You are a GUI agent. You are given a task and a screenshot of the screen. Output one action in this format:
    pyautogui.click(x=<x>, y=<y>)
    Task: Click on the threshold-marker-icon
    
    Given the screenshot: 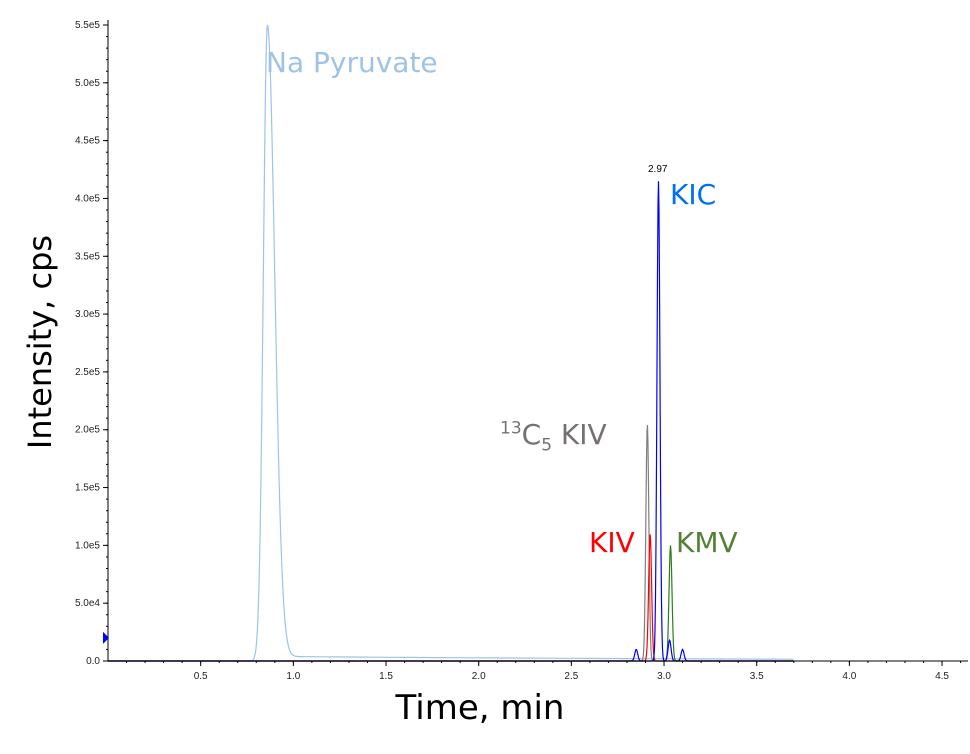 What is the action you would take?
    pyautogui.click(x=106, y=637)
    